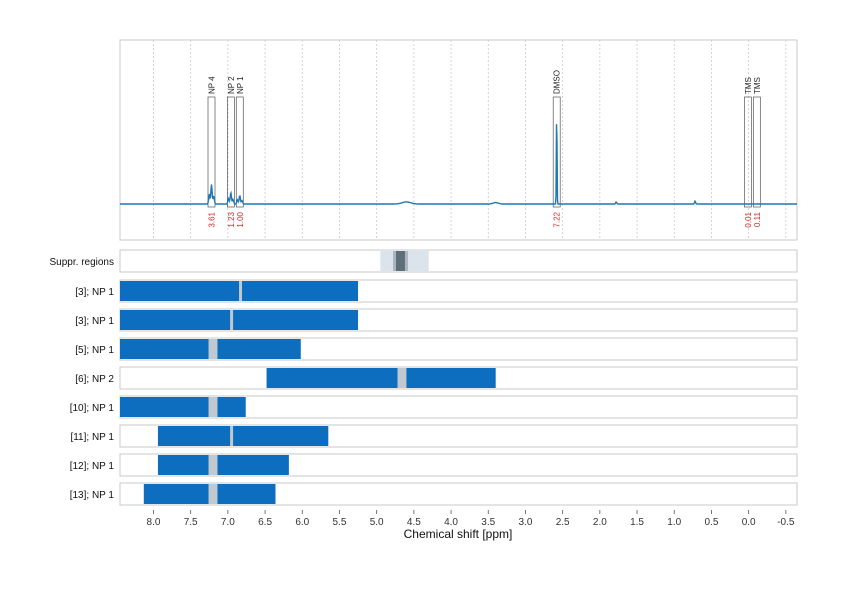  What do you see at coordinates (191, 522) in the screenshot?
I see `x-tick-label: 7.5` at bounding box center [191, 522].